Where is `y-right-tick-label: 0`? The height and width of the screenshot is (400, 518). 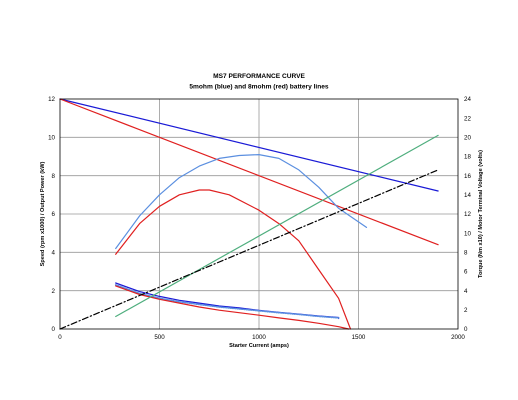
y-right-tick-label: 0 is located at coordinates (466, 329).